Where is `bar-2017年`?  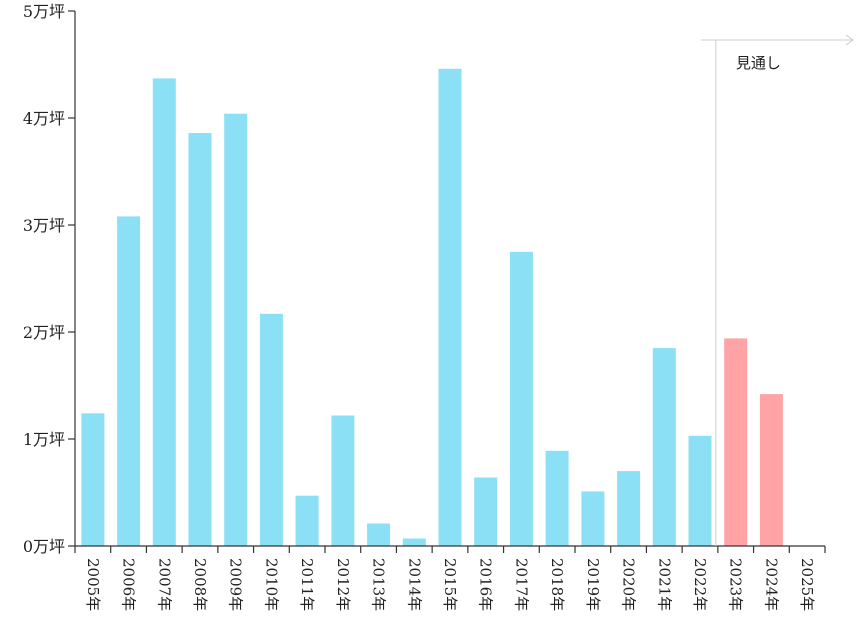 bar-2017年 is located at coordinates (521, 399).